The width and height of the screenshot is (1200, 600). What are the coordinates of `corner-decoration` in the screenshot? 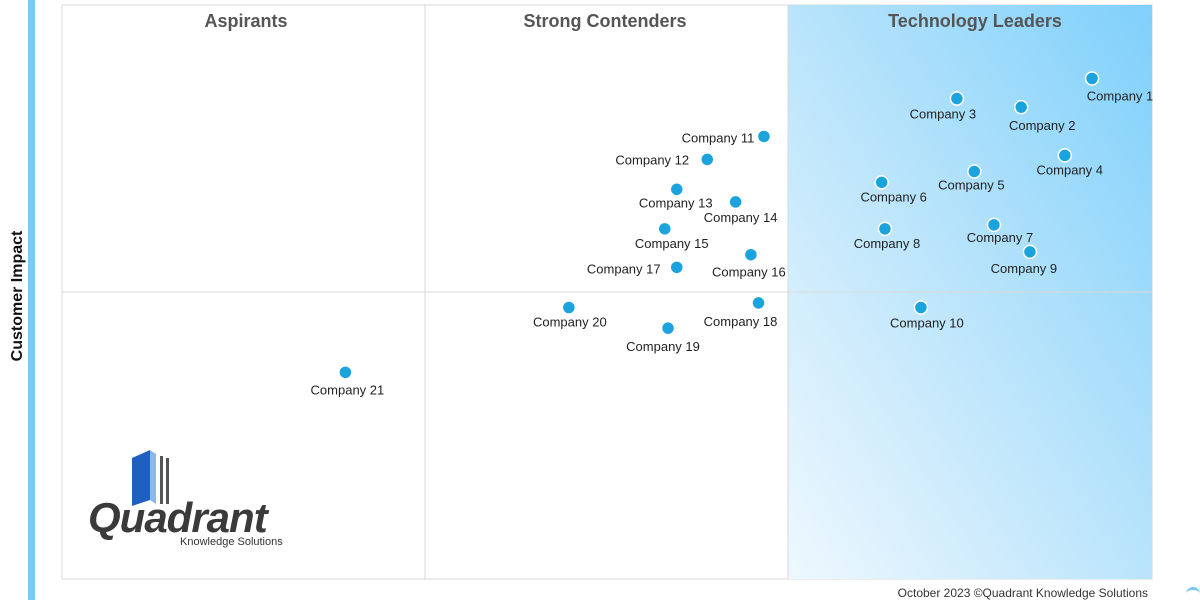 It's located at (1193, 593).